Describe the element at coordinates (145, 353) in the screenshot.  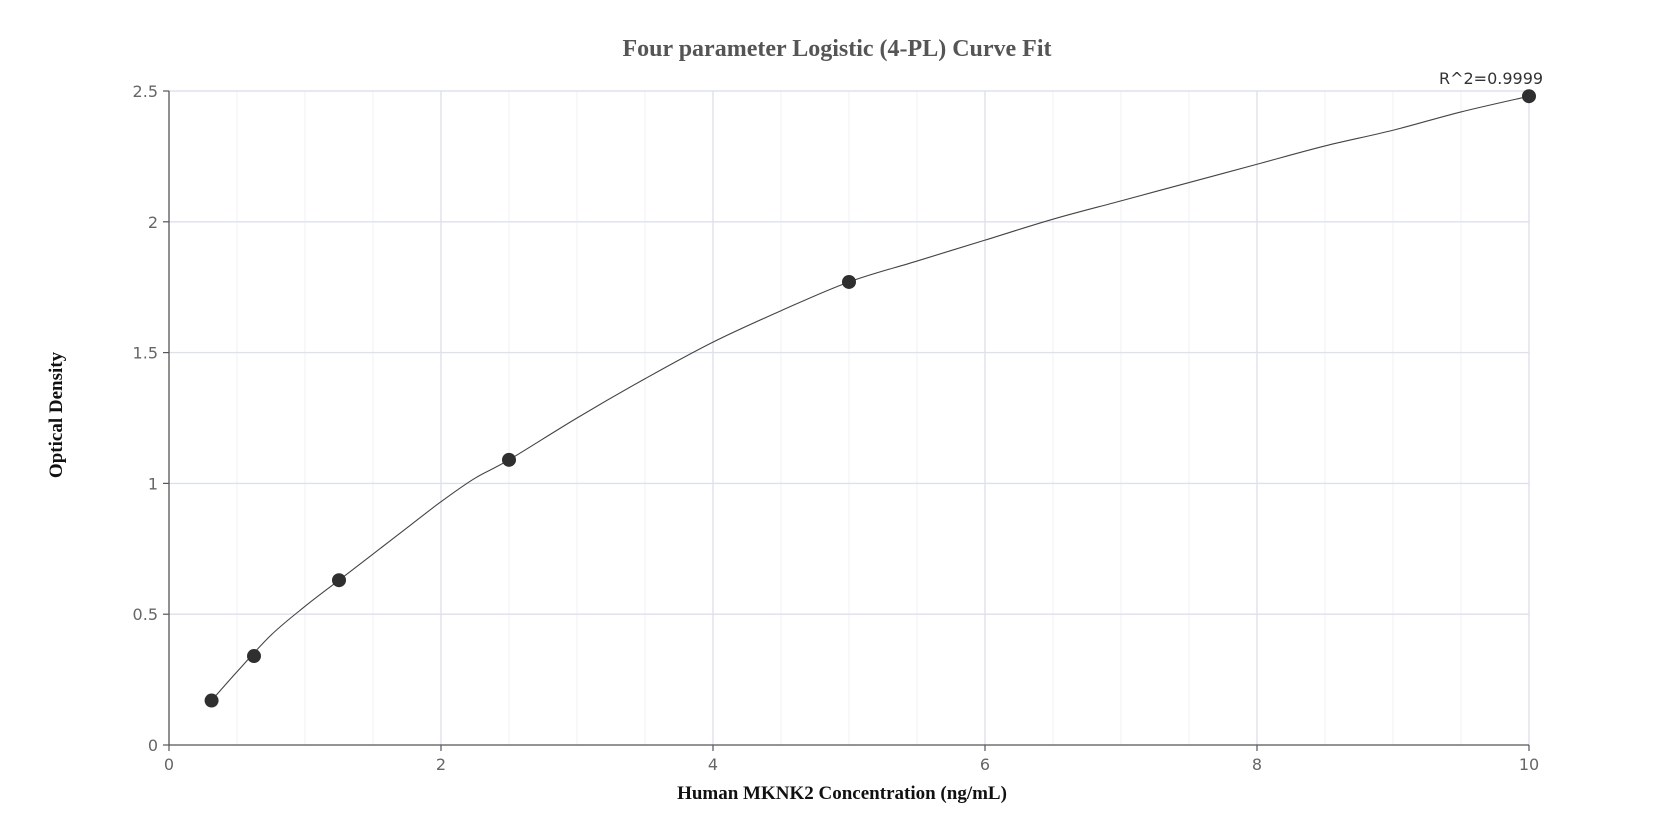
I see `y-tick-label: 1.5` at that location.